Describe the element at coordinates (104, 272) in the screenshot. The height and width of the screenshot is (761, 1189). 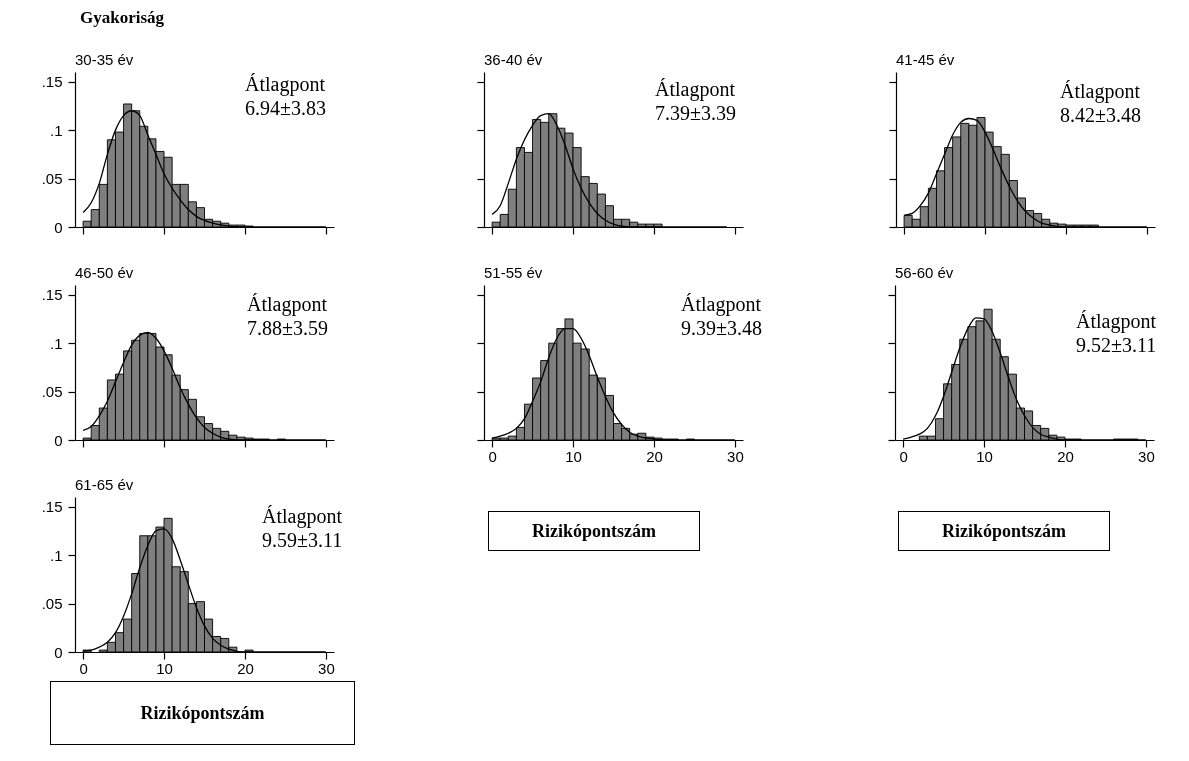
I see `chart-title: 46-50 év` at that location.